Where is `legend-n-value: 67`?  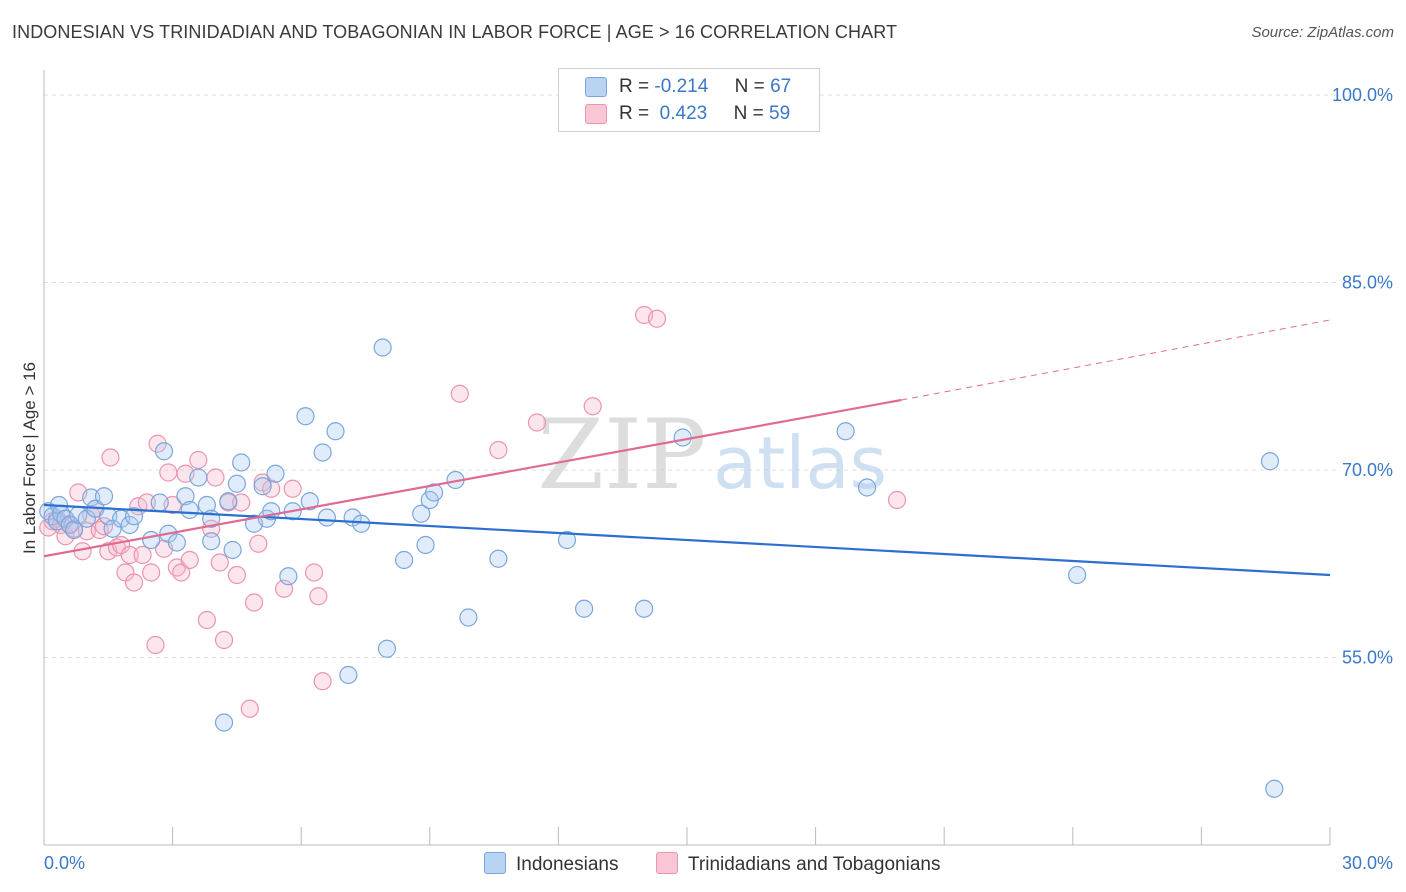
legend-n-value: 67 is located at coordinates (781, 86).